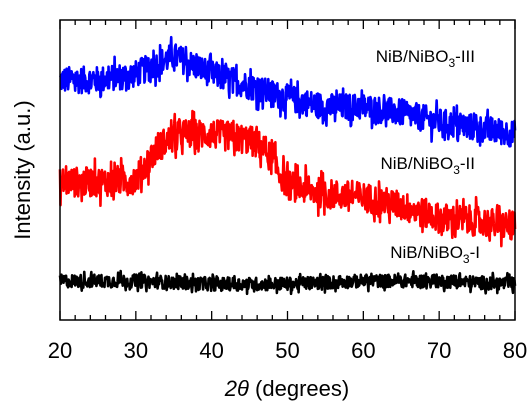 This screenshot has width=531, height=408. Describe the element at coordinates (136, 350) in the screenshot. I see `x-tick-label: 30` at that location.